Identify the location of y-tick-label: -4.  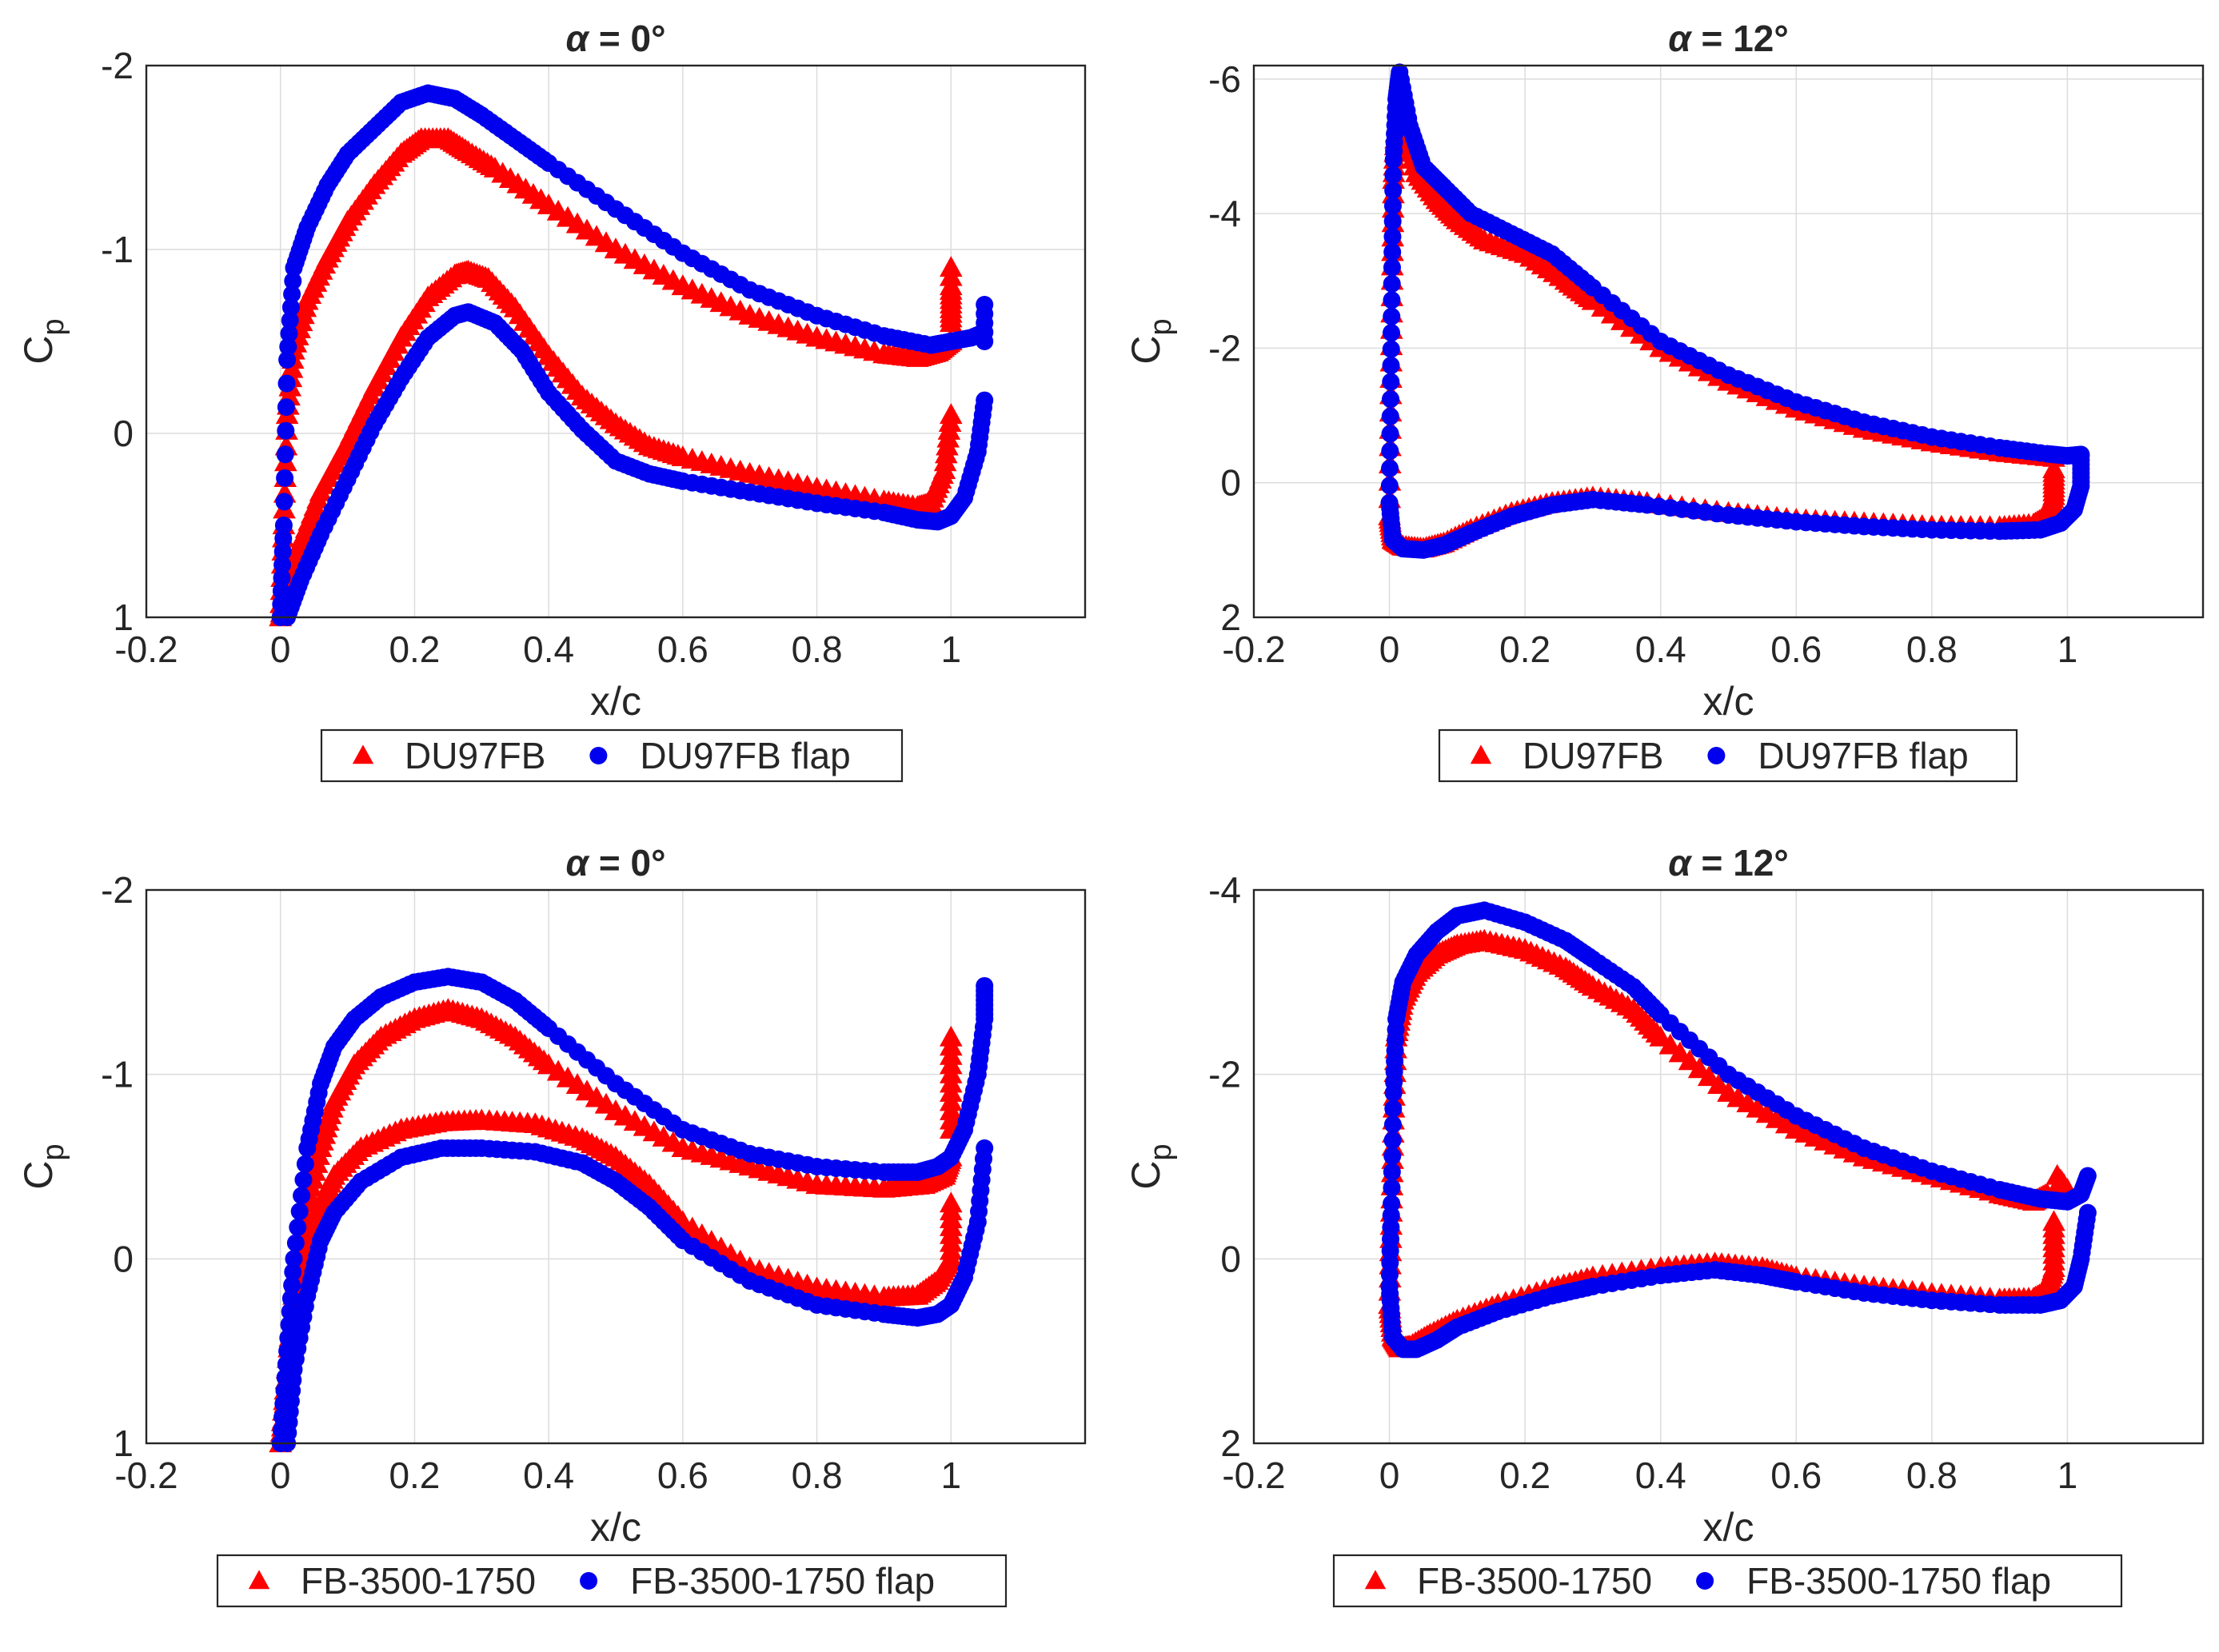
(1224, 890).